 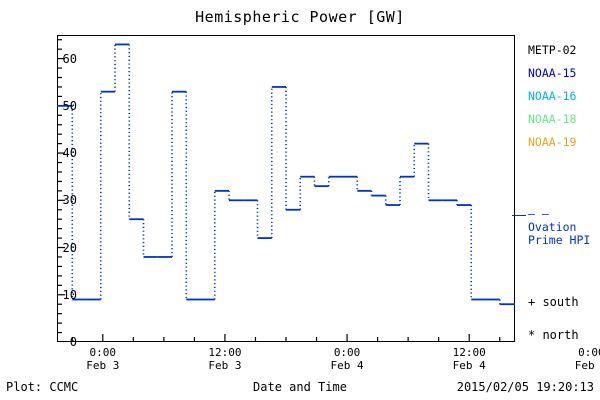 I want to click on y-tick-label: 60, so click(x=69, y=58).